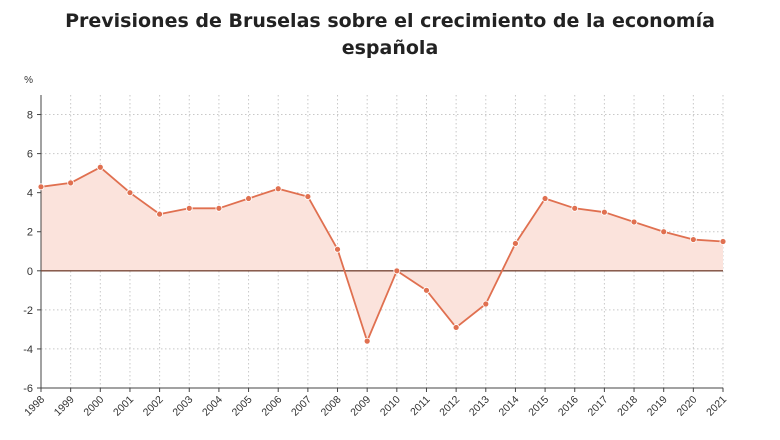 The width and height of the screenshot is (780, 440). I want to click on x-tick-label: 2005, so click(242, 406).